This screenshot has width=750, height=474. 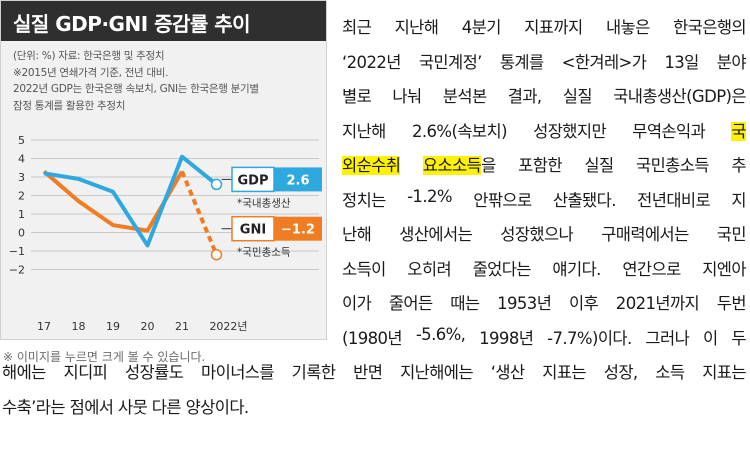 I want to click on article-word-group: 성장,, so click(x=621, y=371).